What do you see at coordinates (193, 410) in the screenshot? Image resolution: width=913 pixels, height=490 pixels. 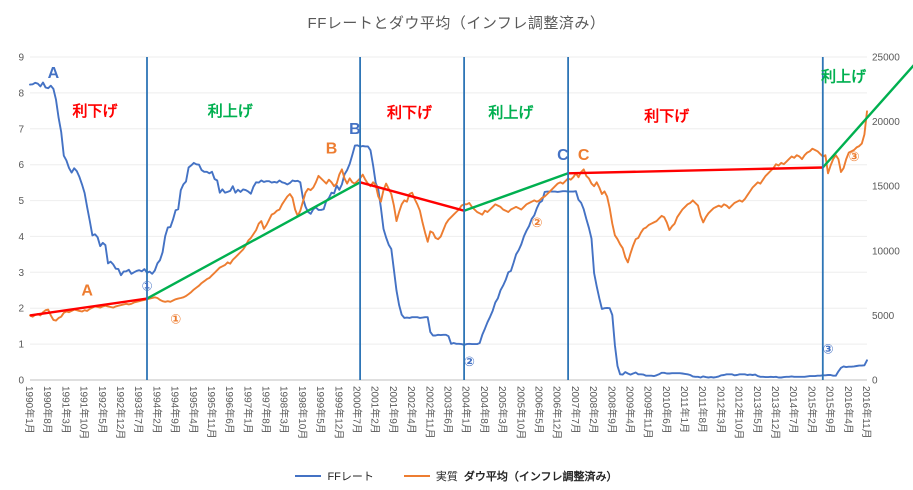 I see `x-axis-tick-label: 1995年4月` at bounding box center [193, 410].